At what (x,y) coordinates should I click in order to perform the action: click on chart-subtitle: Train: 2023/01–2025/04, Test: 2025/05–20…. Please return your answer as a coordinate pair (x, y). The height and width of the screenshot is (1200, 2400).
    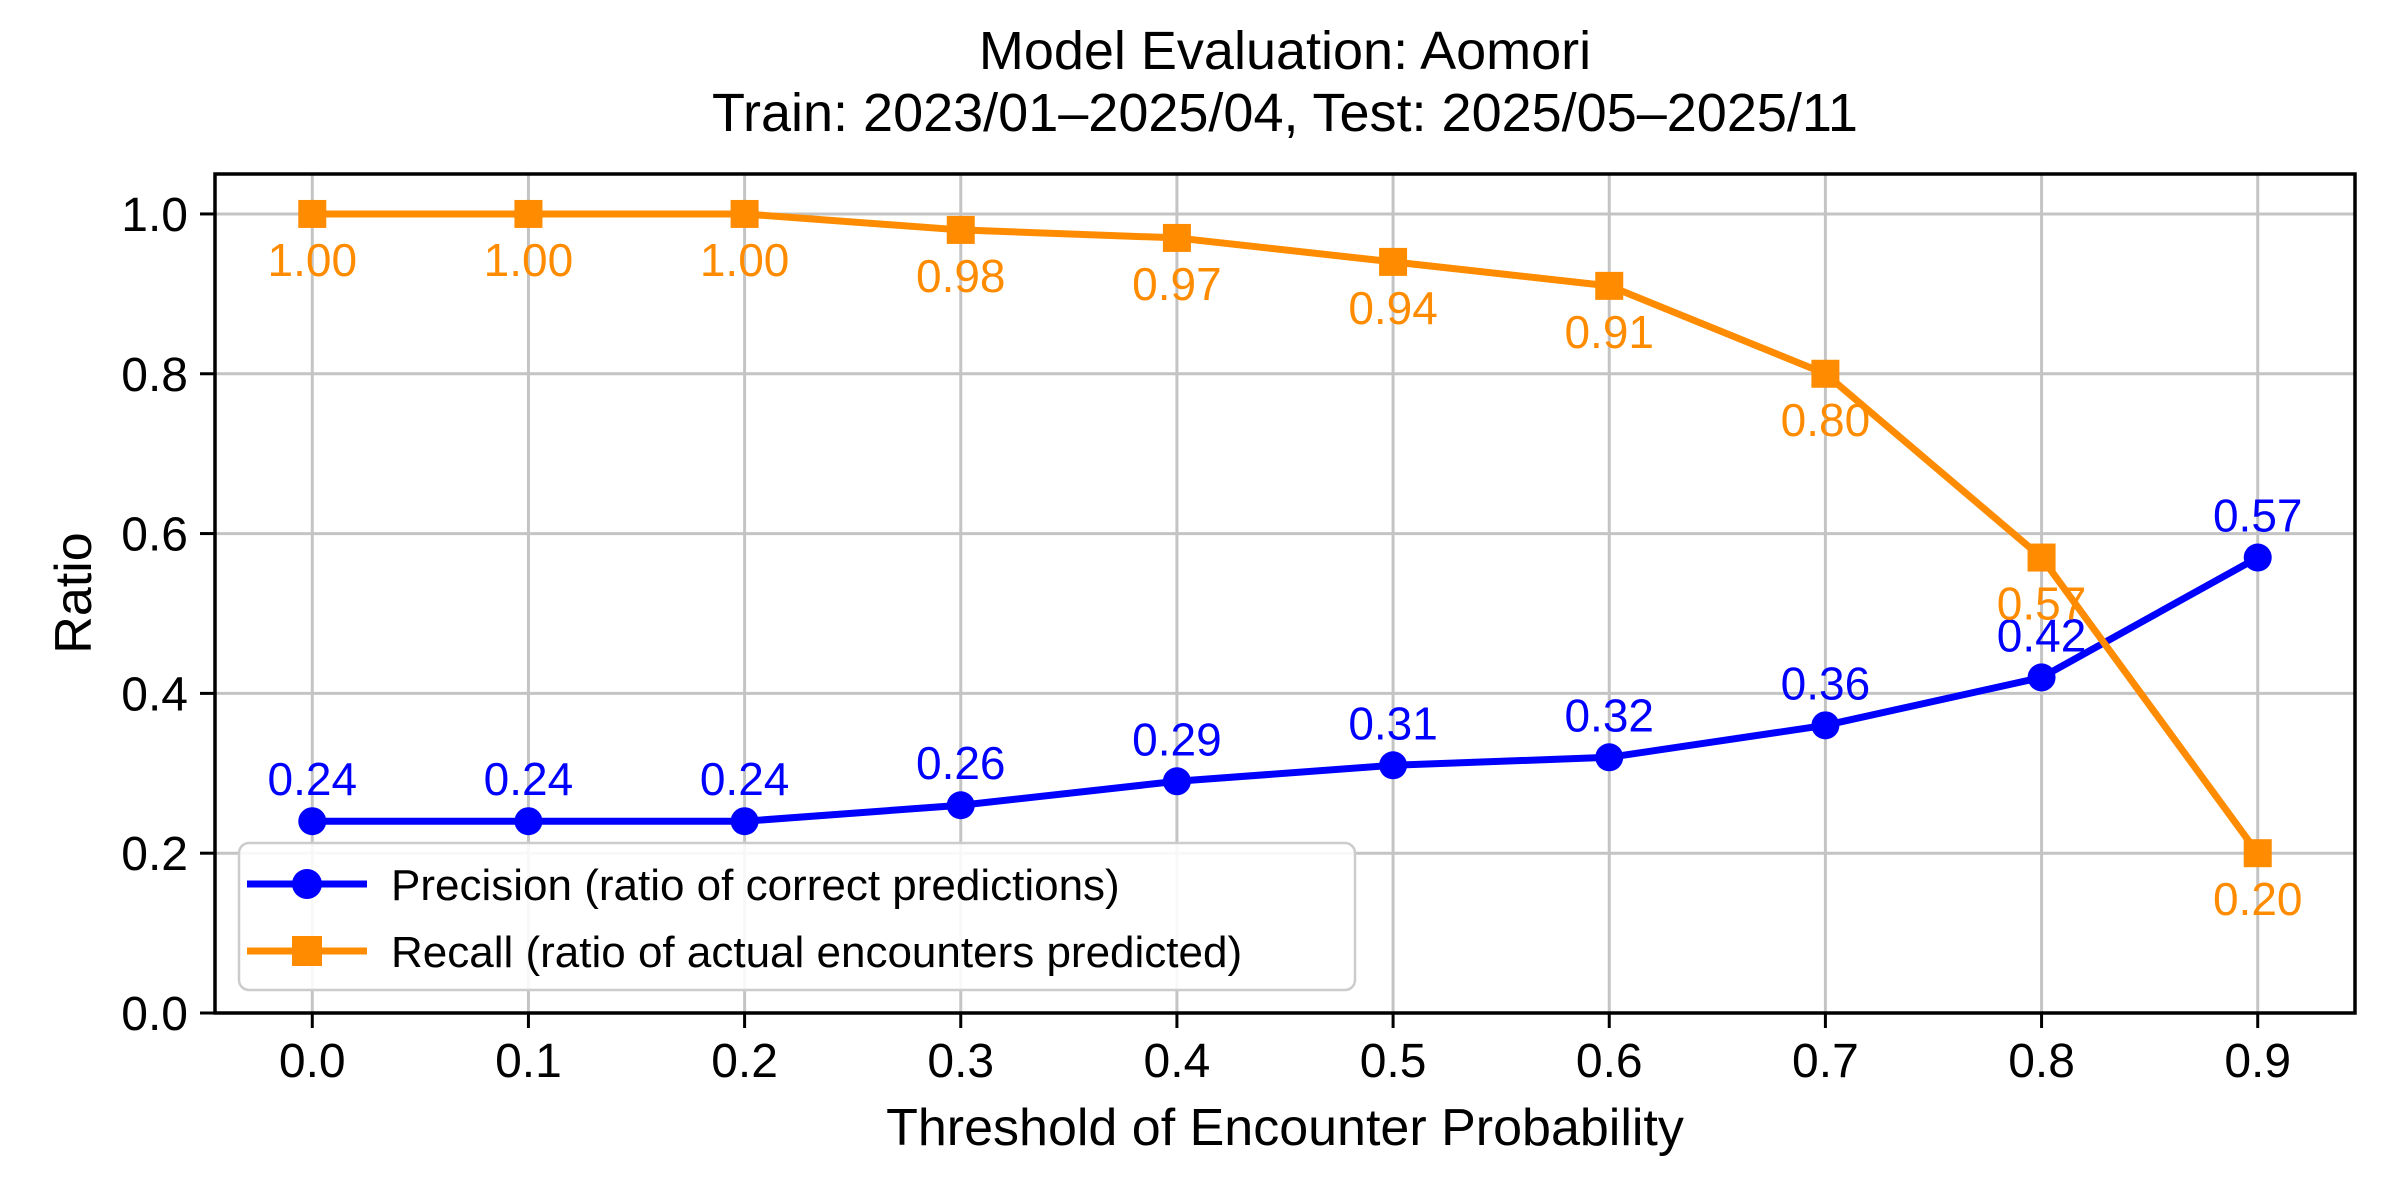
    Looking at the image, I should click on (1285, 113).